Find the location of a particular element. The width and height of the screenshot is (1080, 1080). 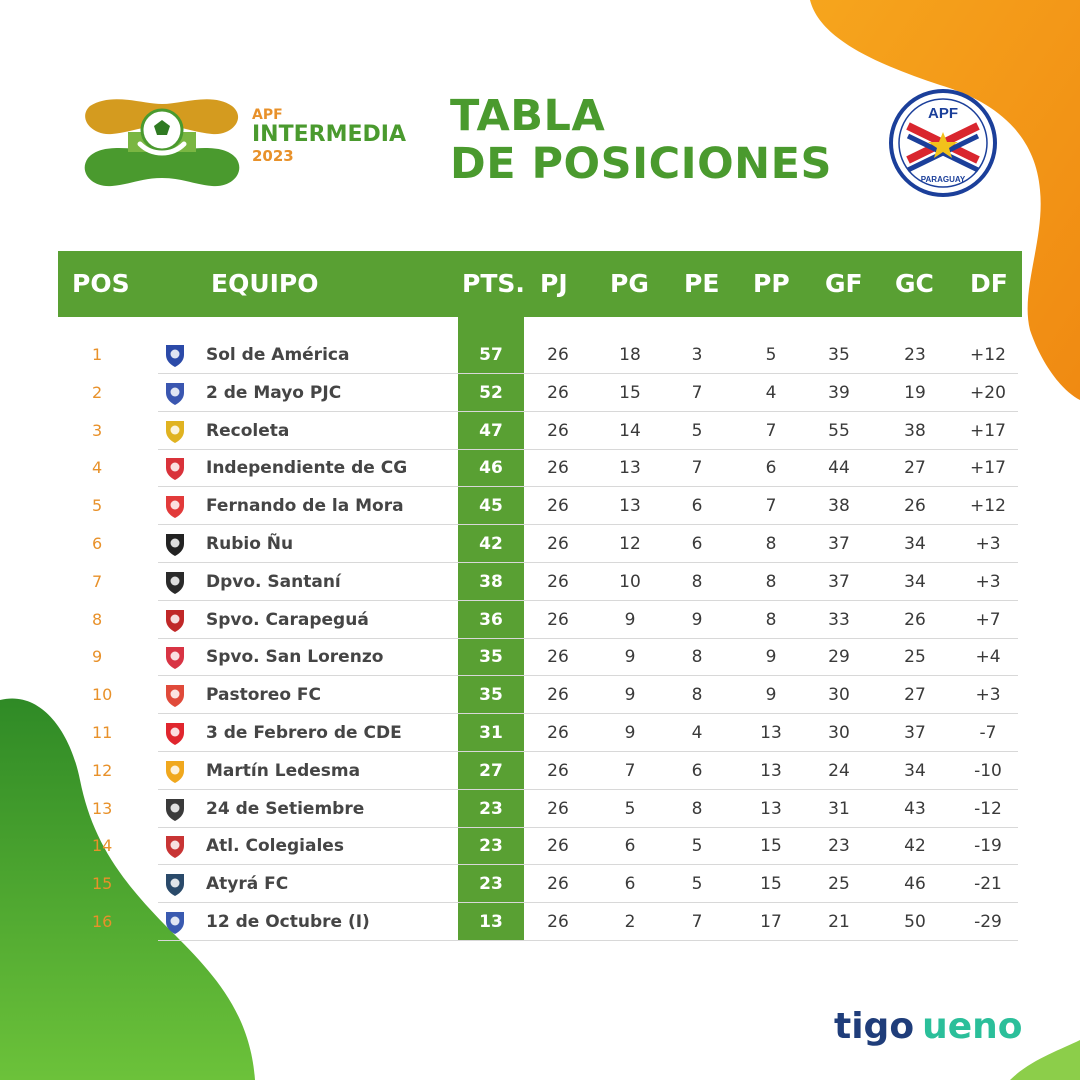

cell-team: Recoleta is located at coordinates (248, 430).